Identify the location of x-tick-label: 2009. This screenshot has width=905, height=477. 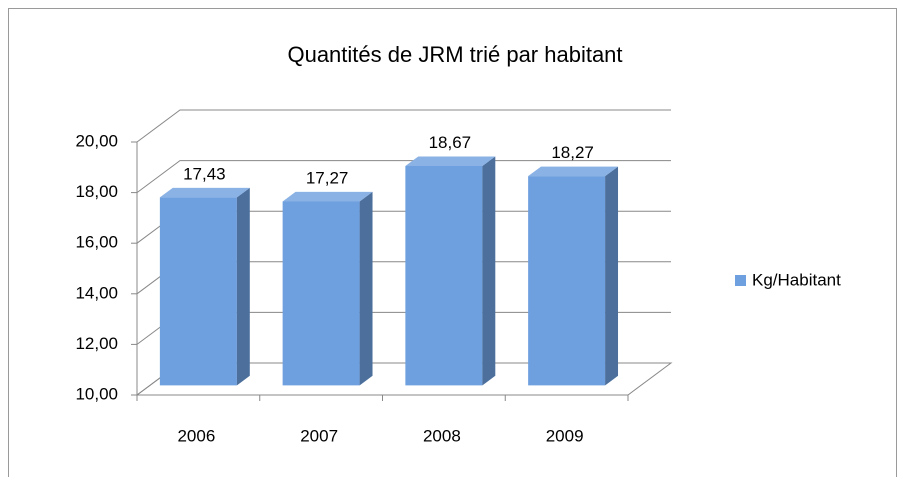
(565, 435).